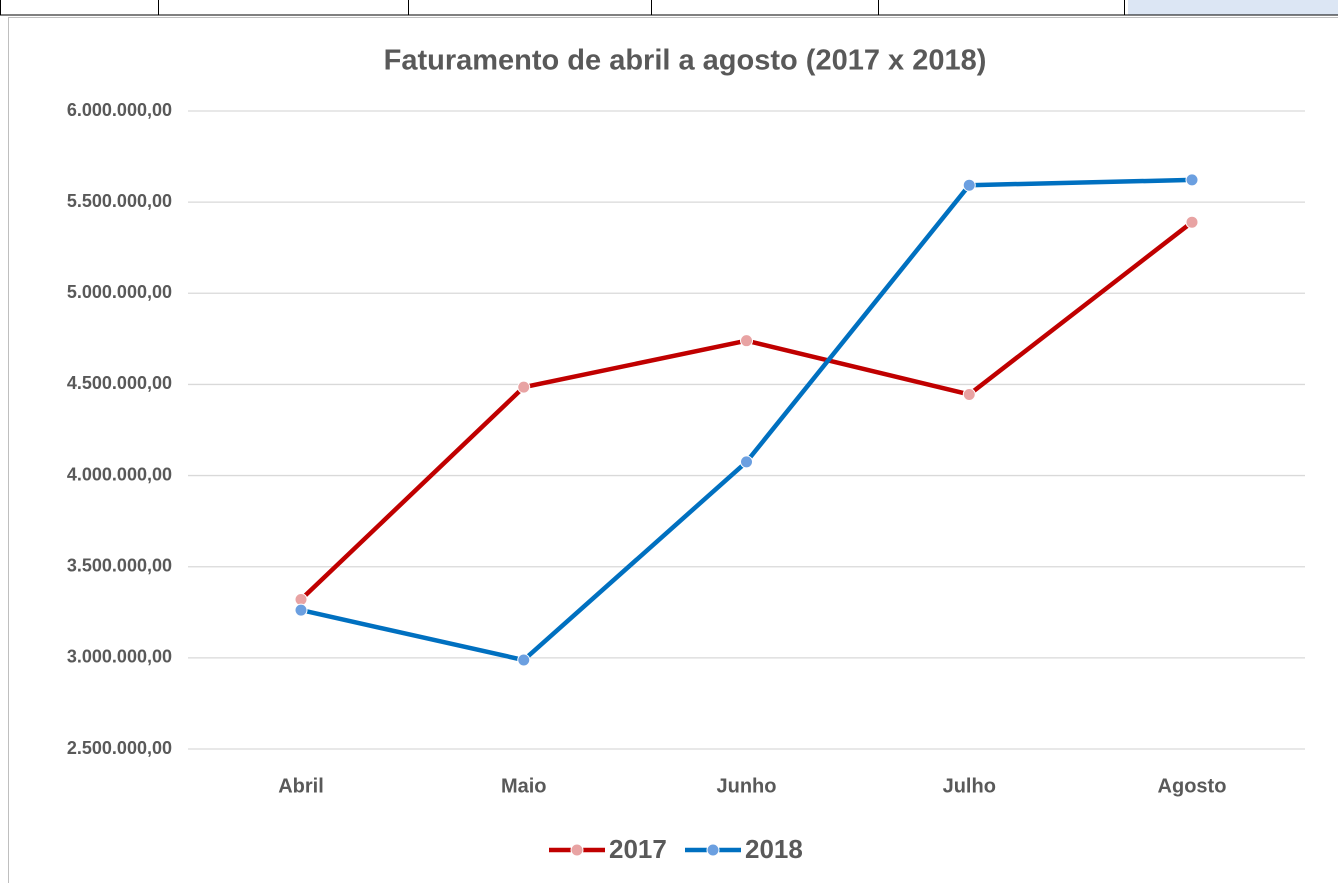 The image size is (1338, 883). Describe the element at coordinates (119, 657) in the screenshot. I see `y-tick-label: 3.000.000,00` at that location.